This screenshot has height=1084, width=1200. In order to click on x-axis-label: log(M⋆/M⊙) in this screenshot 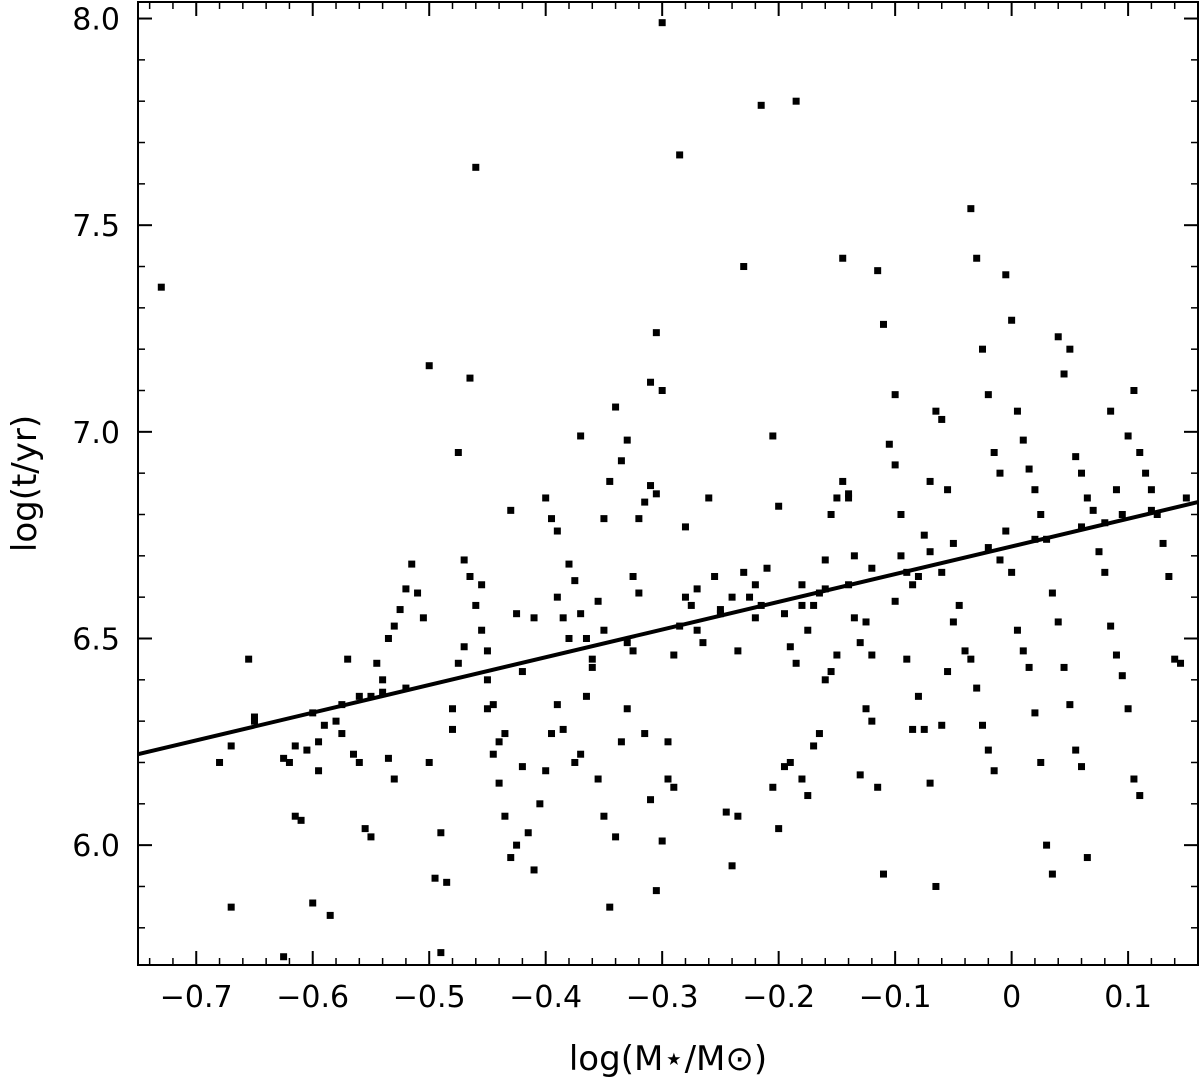, I will do `click(668, 1059)`.